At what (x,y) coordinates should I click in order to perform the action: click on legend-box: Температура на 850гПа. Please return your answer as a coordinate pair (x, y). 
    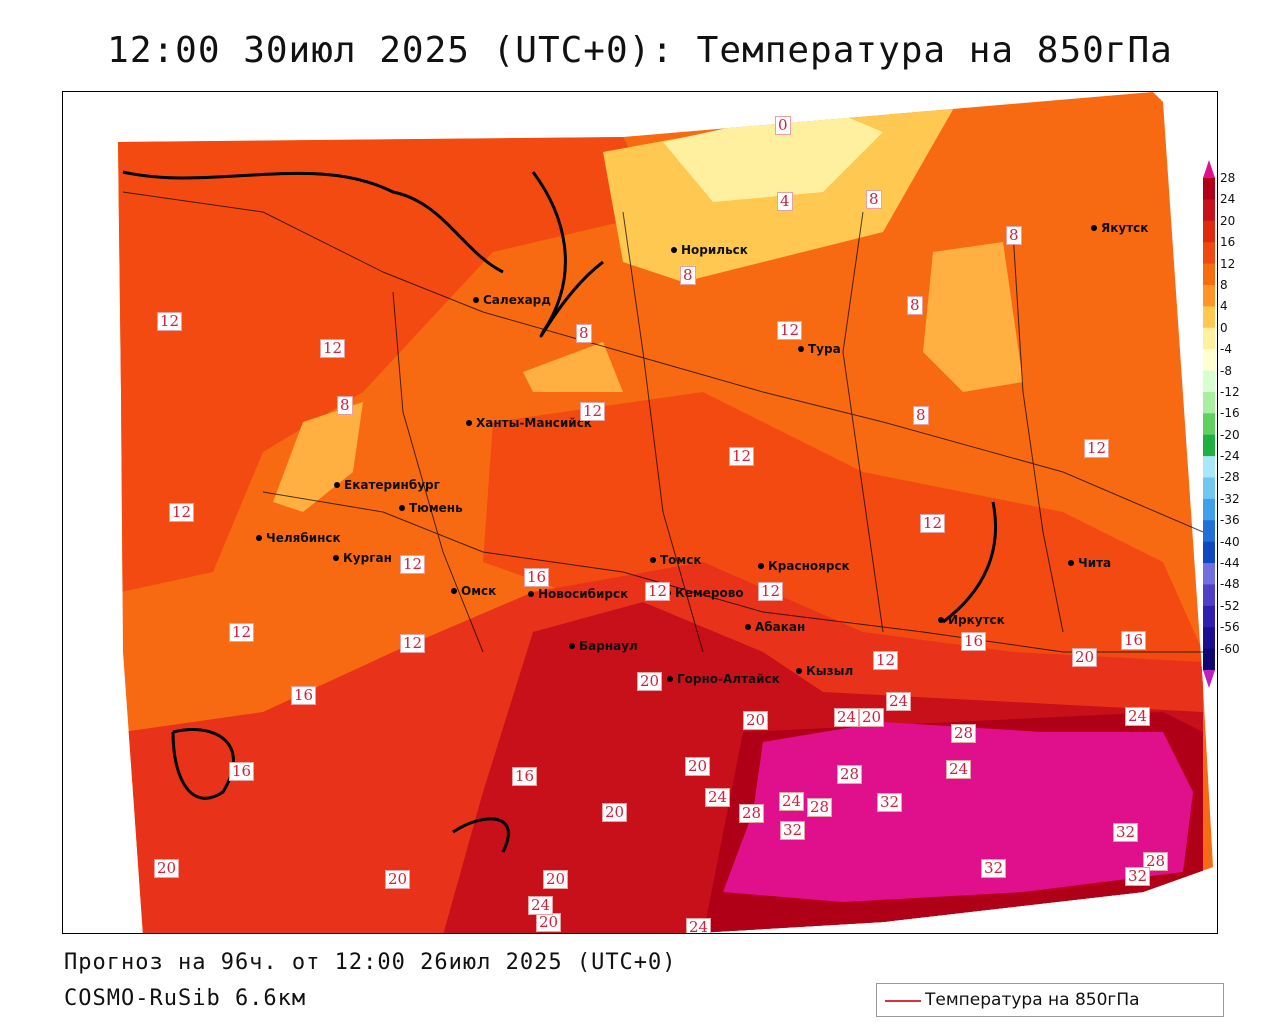
    Looking at the image, I should click on (1050, 1000).